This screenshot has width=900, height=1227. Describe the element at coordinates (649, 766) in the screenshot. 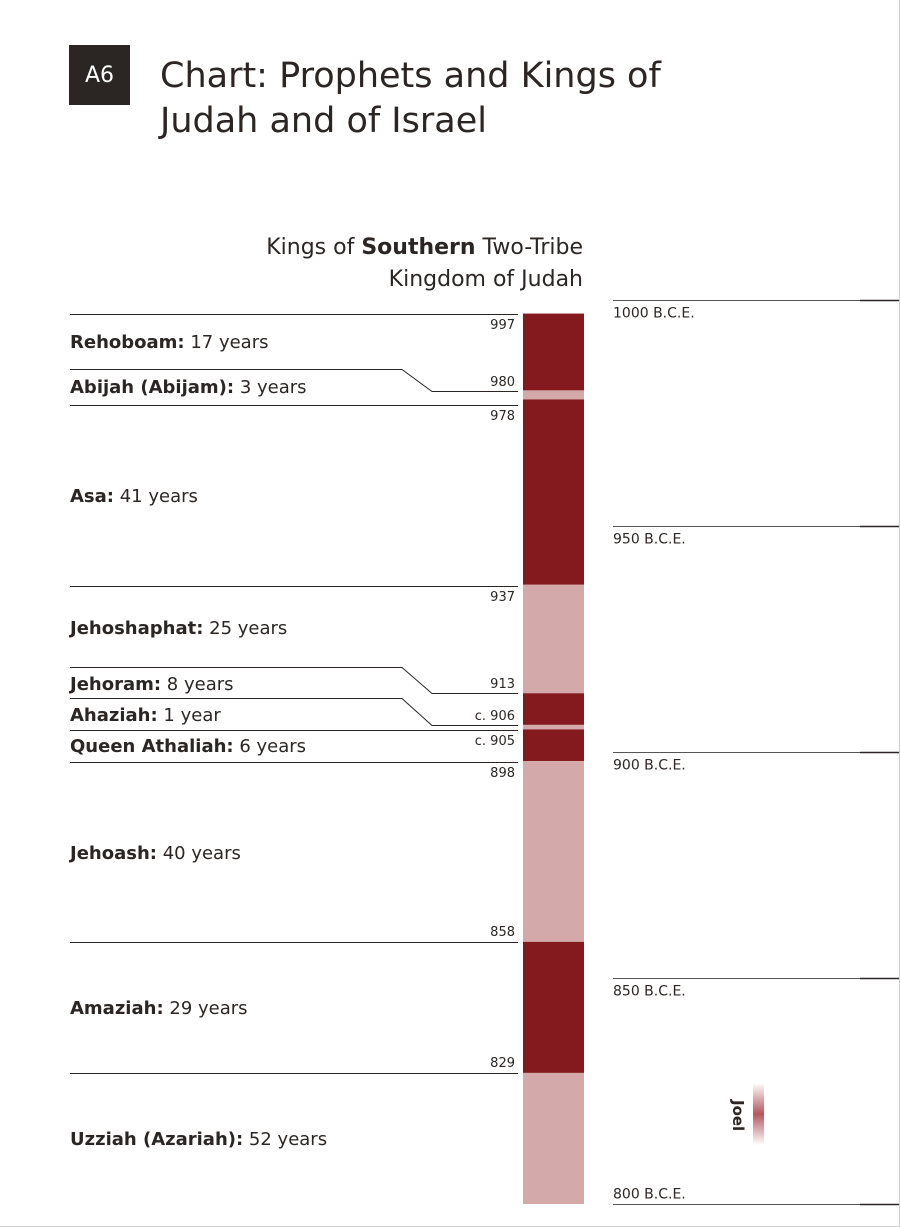

I see `axis-tick-label: 900 B.C.E.` at that location.